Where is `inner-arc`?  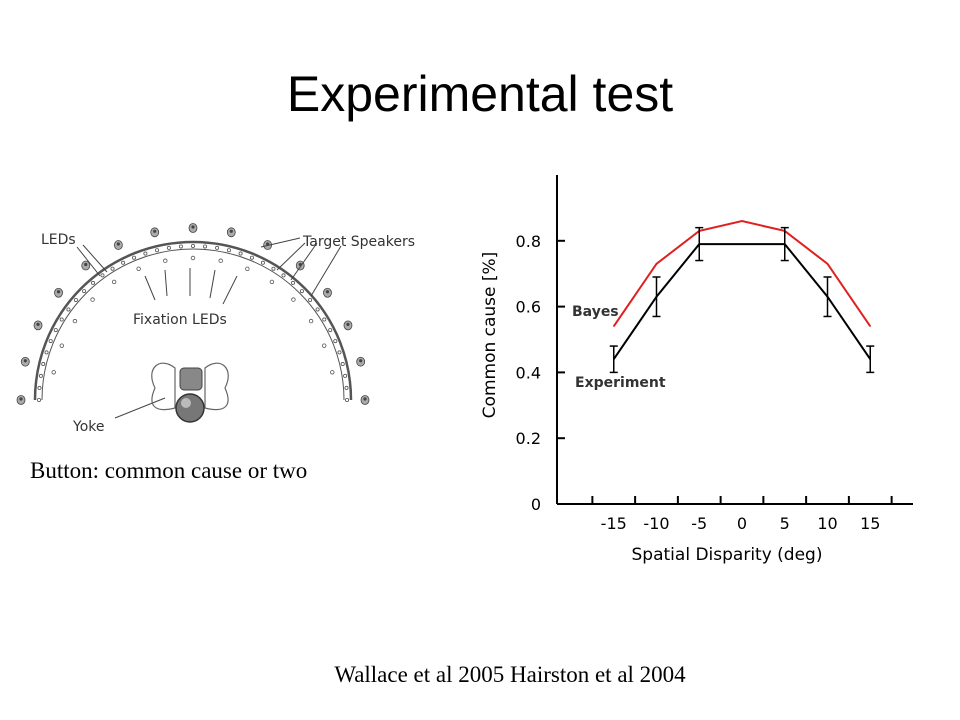
inner-arc is located at coordinates (193, 324).